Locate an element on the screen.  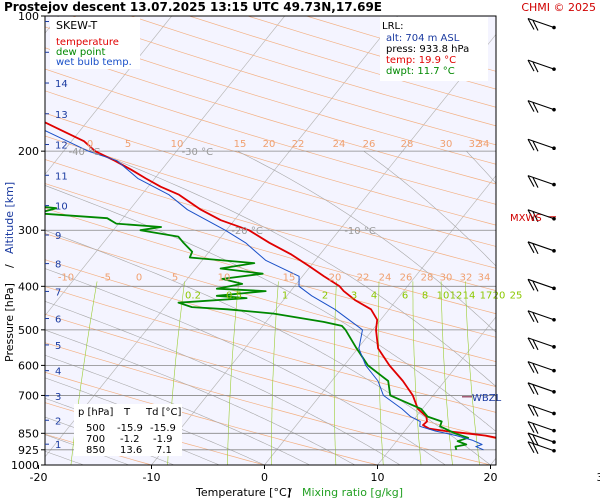
dry-adiabat-label: 26 is located at coordinates (369, 144).